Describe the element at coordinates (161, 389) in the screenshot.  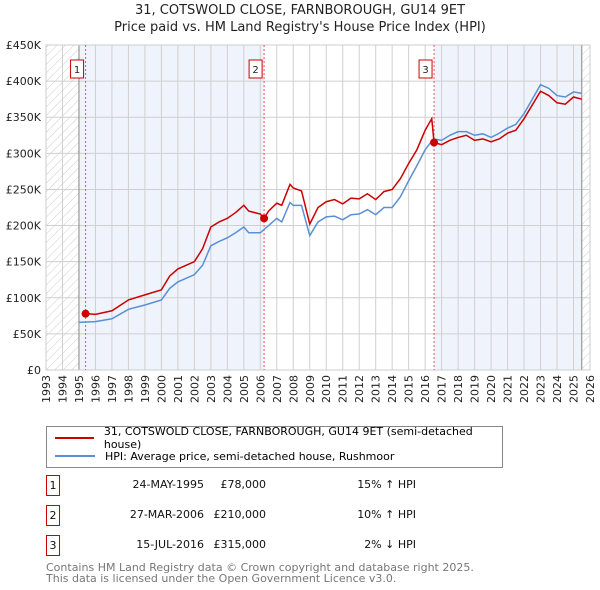
I see `x-tick-label: 2000` at that location.